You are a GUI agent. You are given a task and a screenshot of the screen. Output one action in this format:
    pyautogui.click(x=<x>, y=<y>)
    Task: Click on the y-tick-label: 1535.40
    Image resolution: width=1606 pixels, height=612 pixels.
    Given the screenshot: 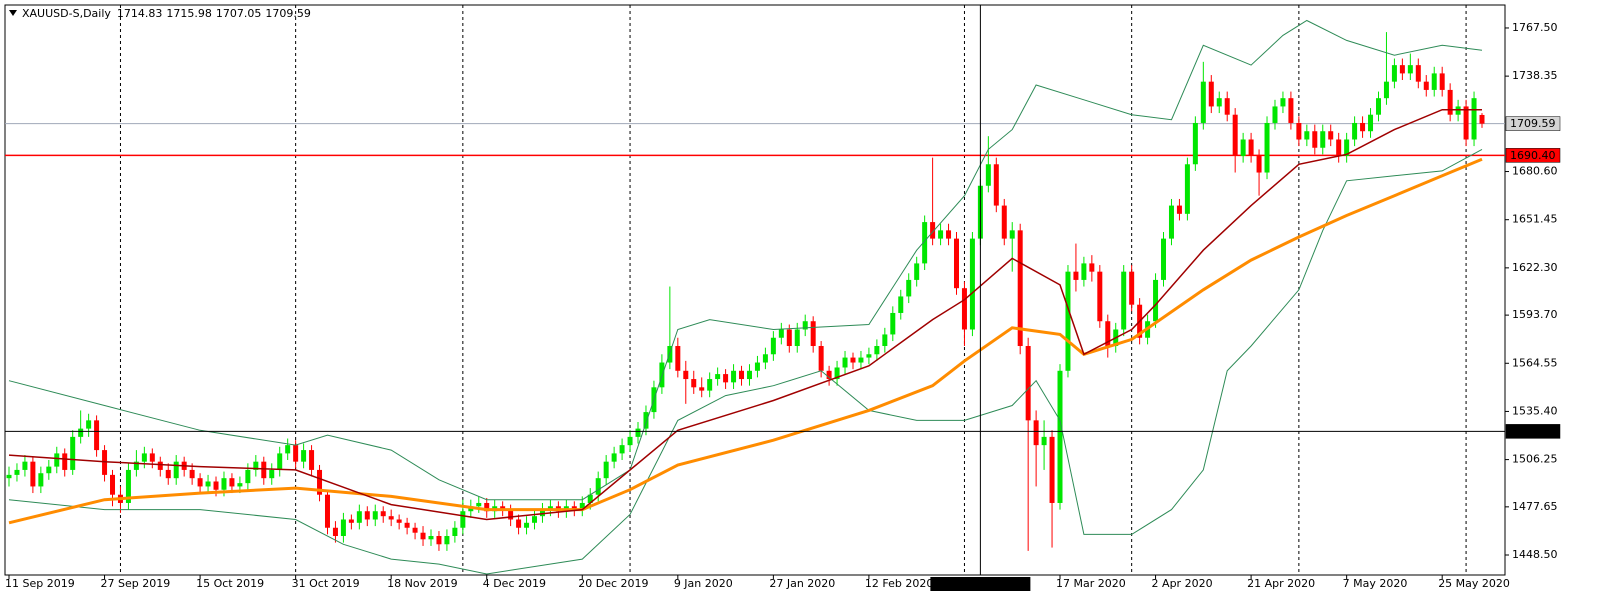 What is the action you would take?
    pyautogui.click(x=1535, y=410)
    